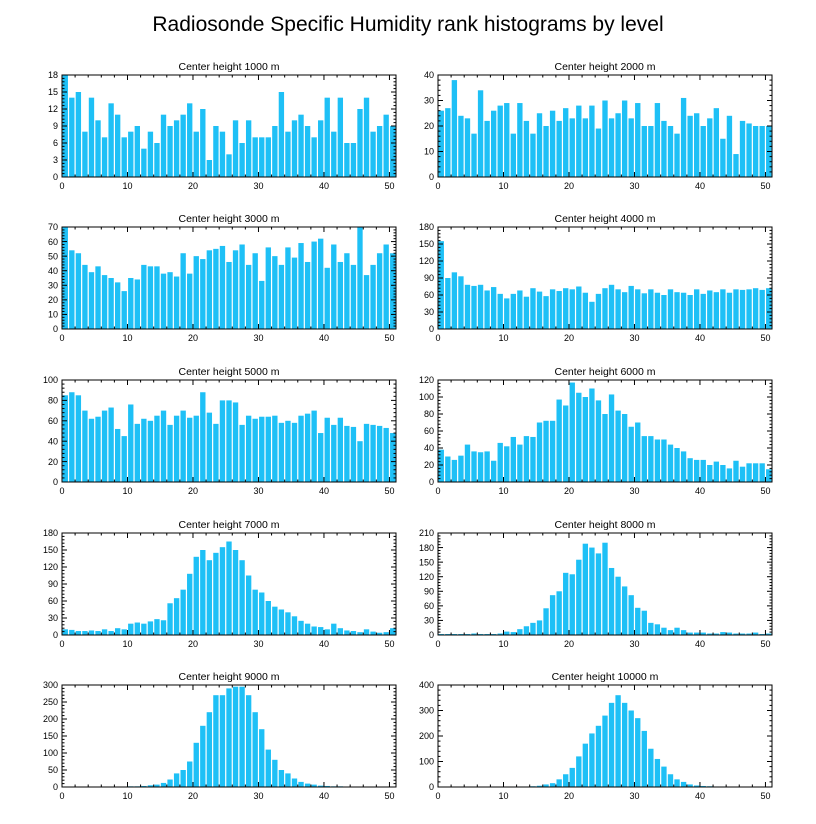 Image resolution: width=816 pixels, height=824 pixels. I want to click on y-tick-label: 150, so click(426, 244).